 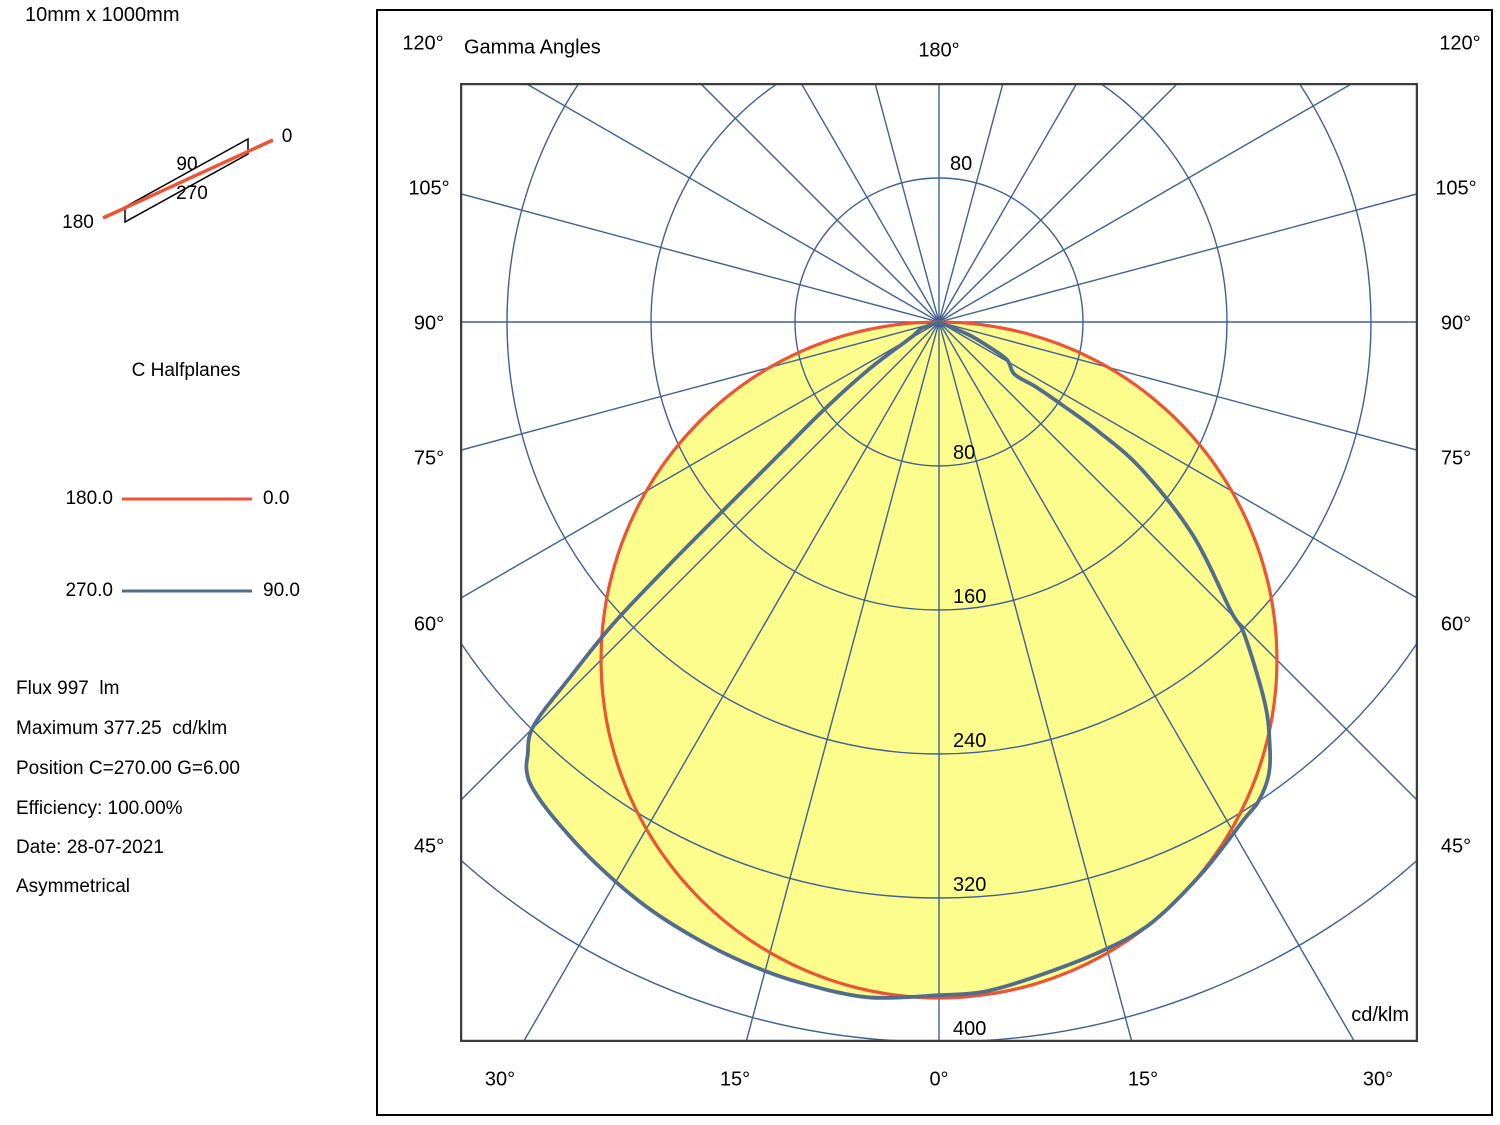 I want to click on bottom-label-30-left: 30°, so click(x=500, y=1079).